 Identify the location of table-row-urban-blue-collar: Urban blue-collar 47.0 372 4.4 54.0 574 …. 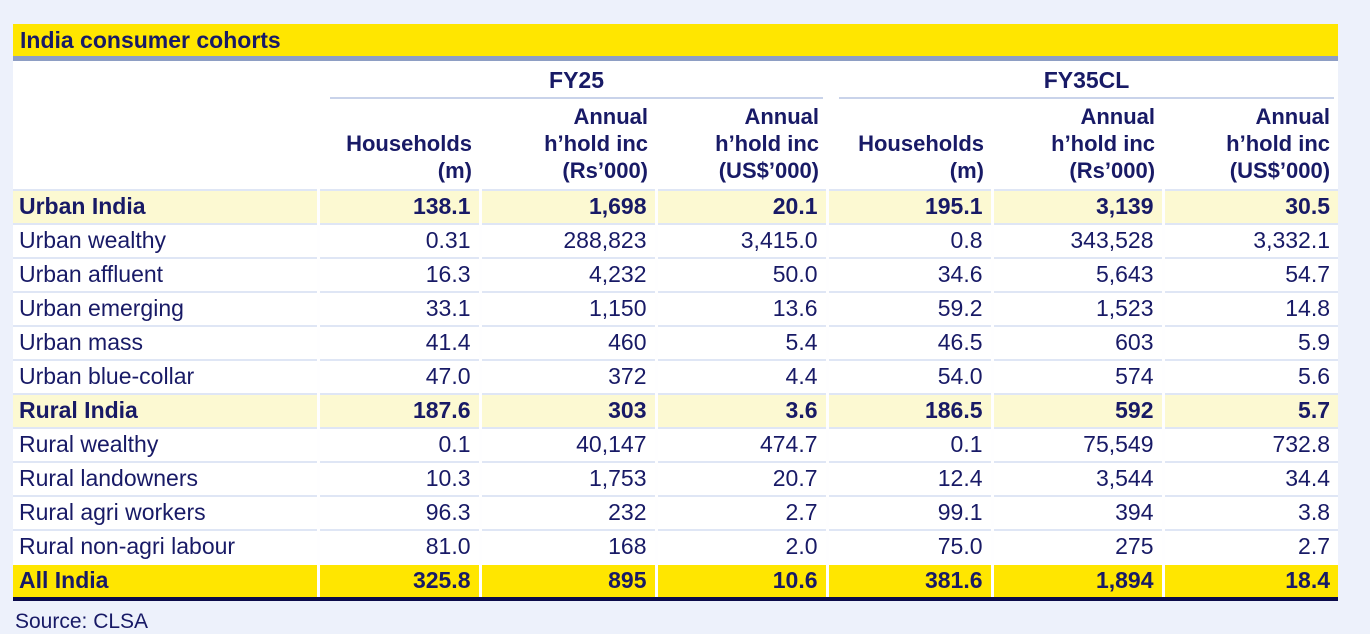
(676, 376).